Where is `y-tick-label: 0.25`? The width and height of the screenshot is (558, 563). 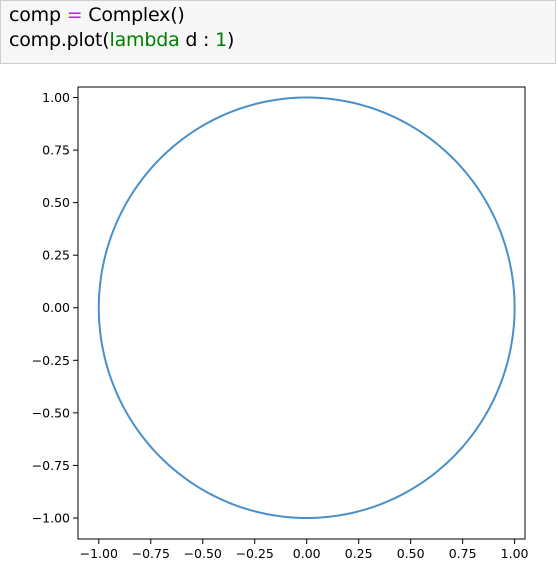 y-tick-label: 0.25 is located at coordinates (56, 255).